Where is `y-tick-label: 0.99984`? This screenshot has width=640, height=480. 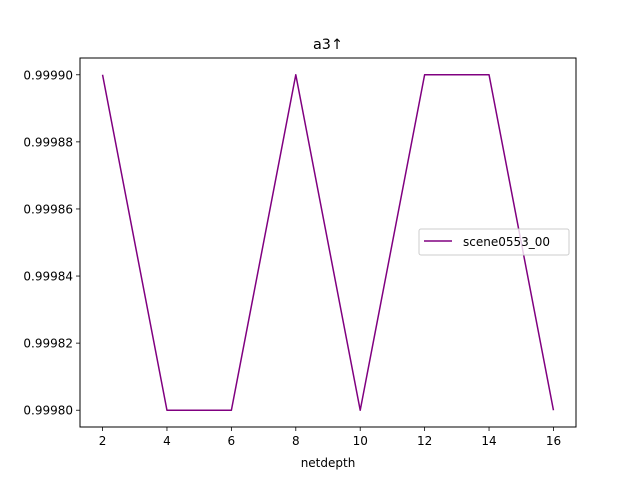
y-tick-label: 0.99984 is located at coordinates (48, 277).